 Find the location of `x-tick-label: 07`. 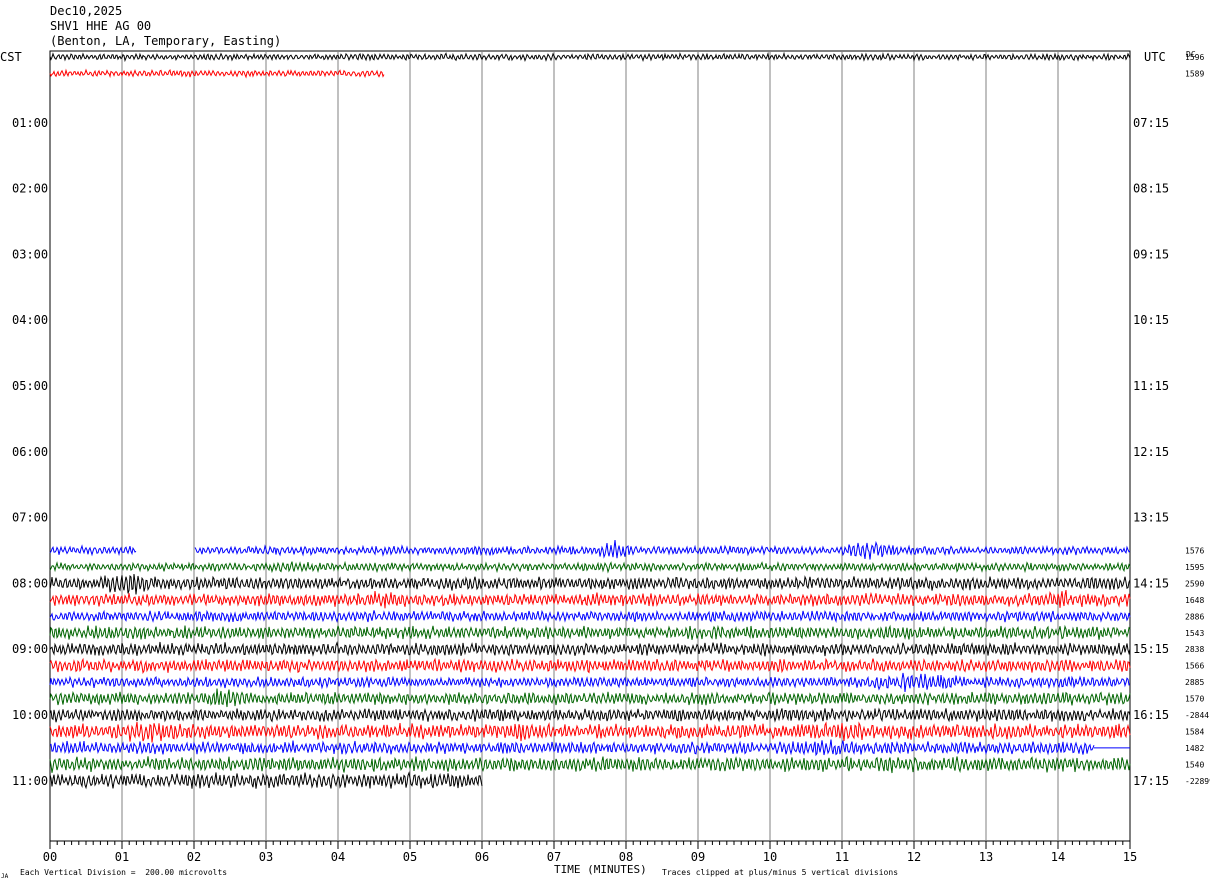

x-tick-label: 07 is located at coordinates (554, 857).